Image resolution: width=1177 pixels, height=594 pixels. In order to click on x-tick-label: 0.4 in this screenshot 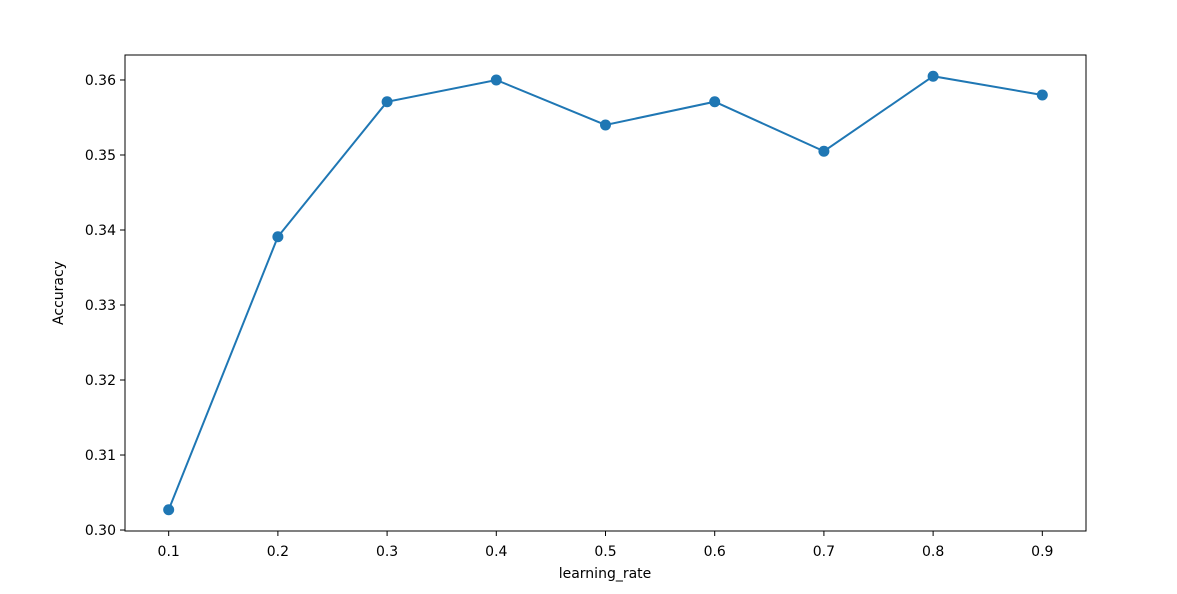, I will do `click(496, 552)`.